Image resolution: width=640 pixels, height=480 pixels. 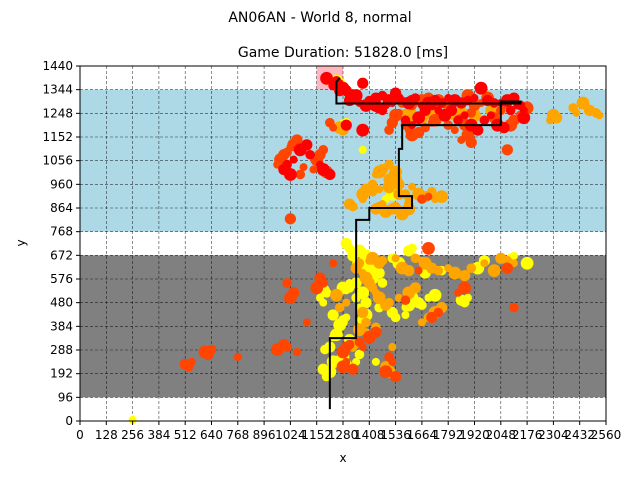 What do you see at coordinates (185, 435) in the screenshot?
I see `x-tick-label: 512` at bounding box center [185, 435].